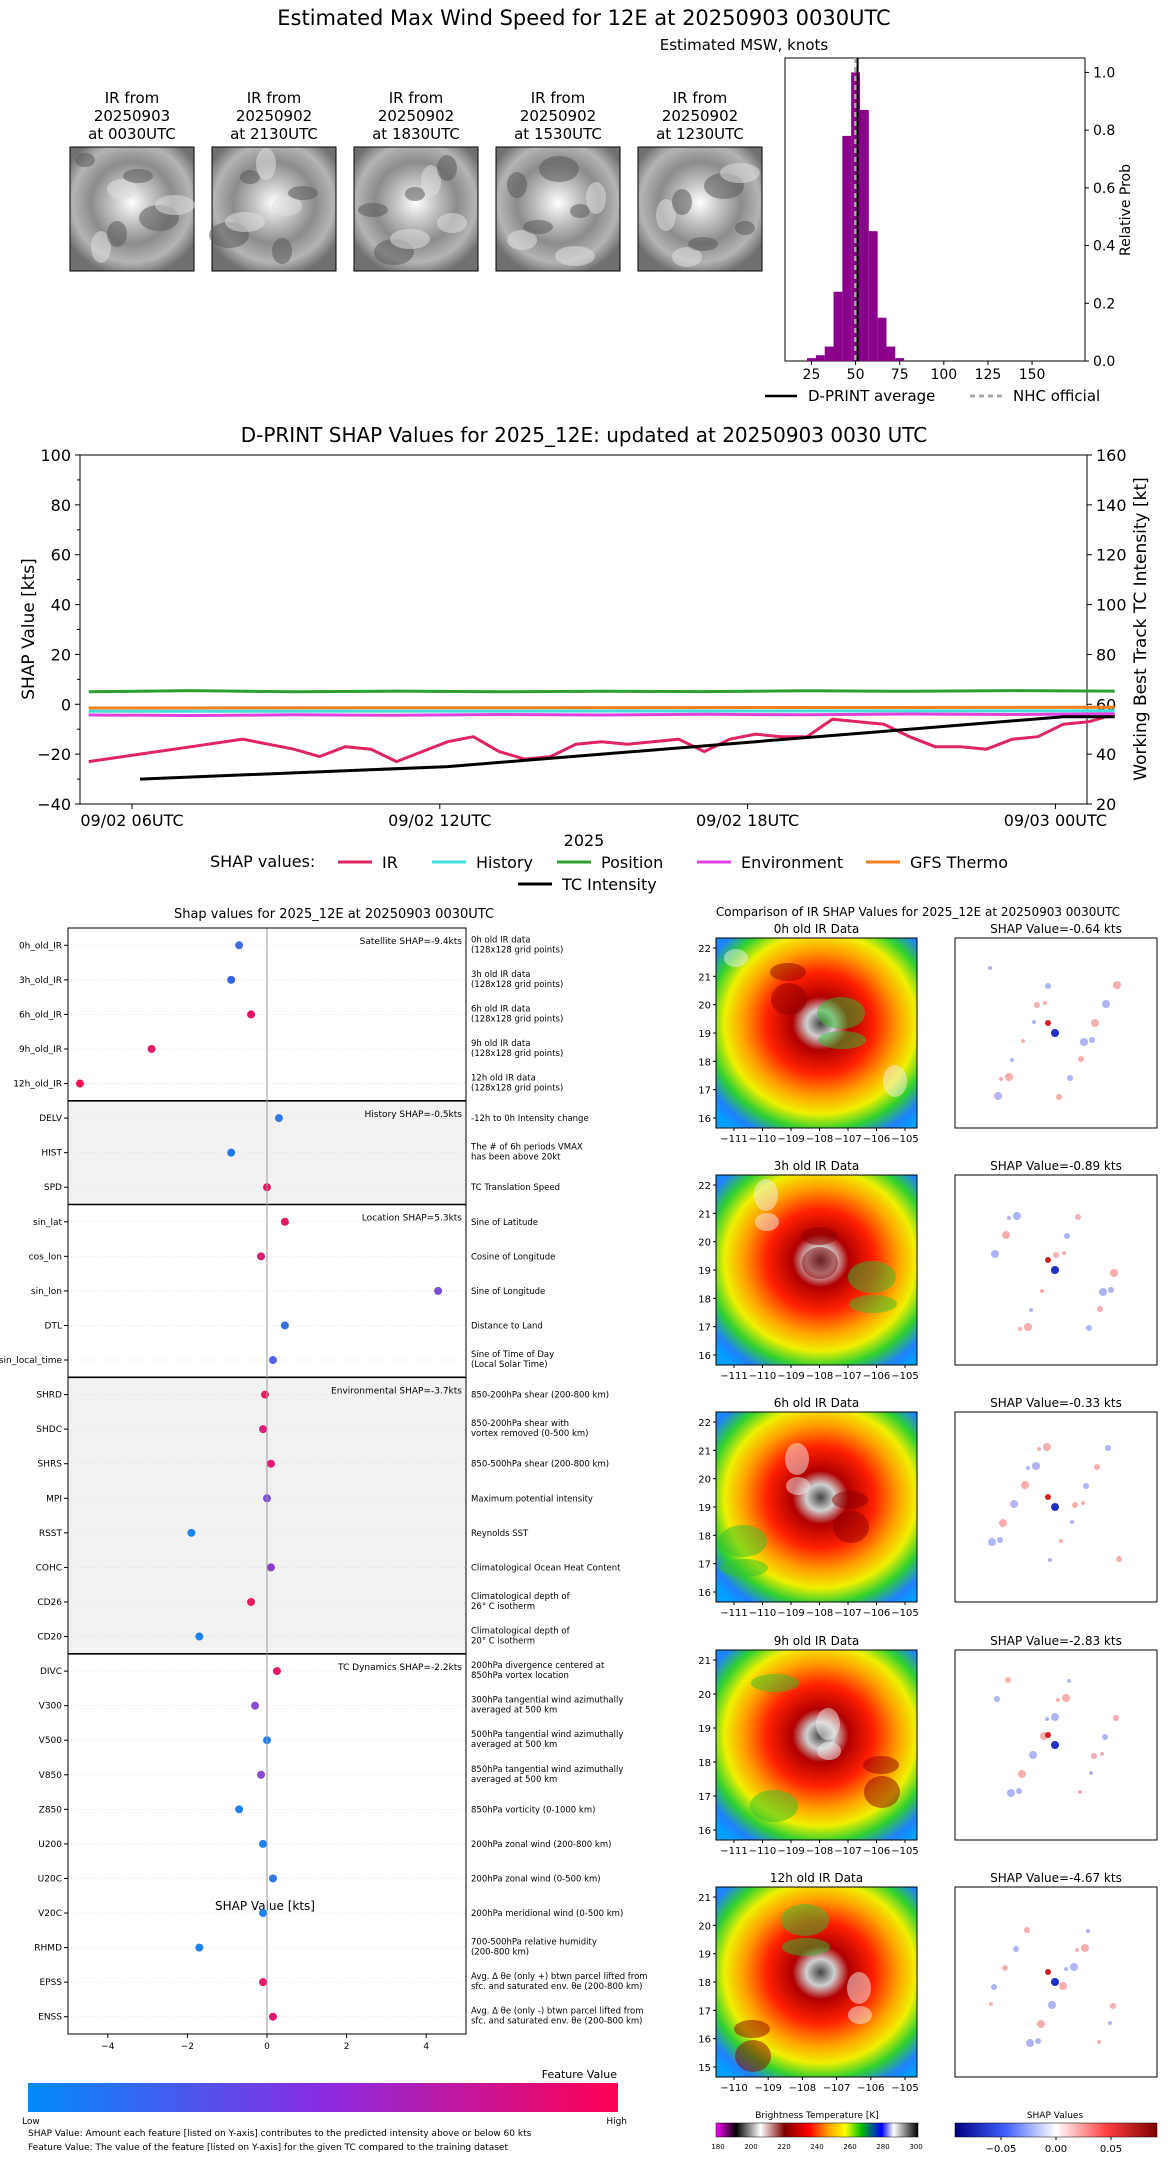  I want to click on ts-legend-entry: IR, so click(390, 862).